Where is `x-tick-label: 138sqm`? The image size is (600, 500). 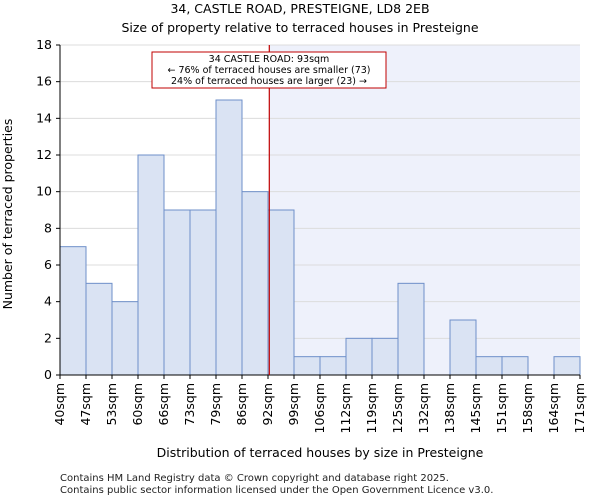
x-tick-label: 138sqm is located at coordinates (449, 408).